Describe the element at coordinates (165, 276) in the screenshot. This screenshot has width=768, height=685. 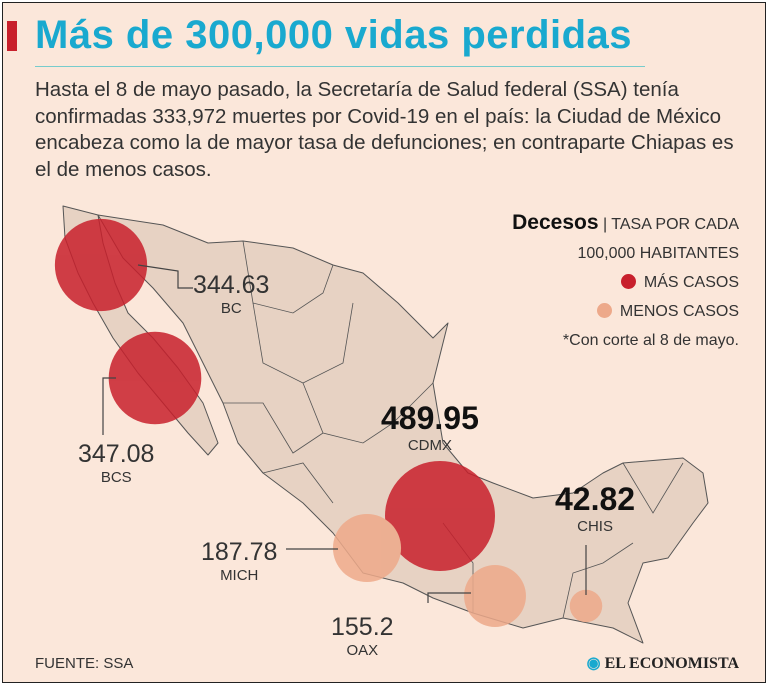
I see `leader-bc` at that location.